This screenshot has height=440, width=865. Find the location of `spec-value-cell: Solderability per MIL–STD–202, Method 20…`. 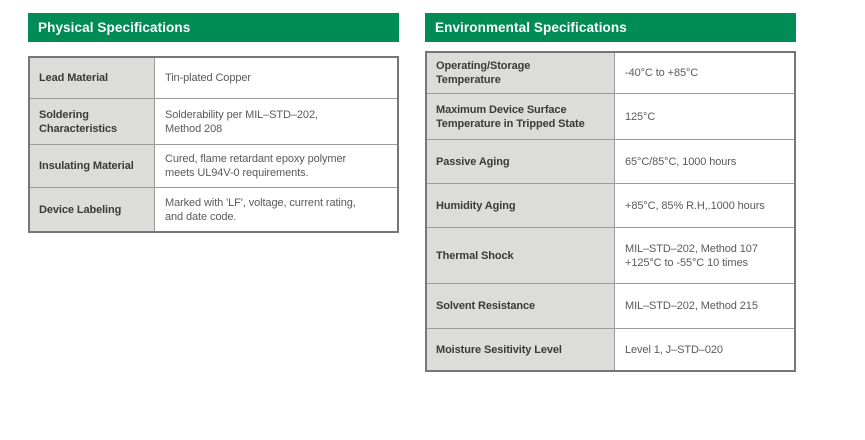

spec-value-cell: Solderability per MIL–STD–202, Method 20… is located at coordinates (241, 121).